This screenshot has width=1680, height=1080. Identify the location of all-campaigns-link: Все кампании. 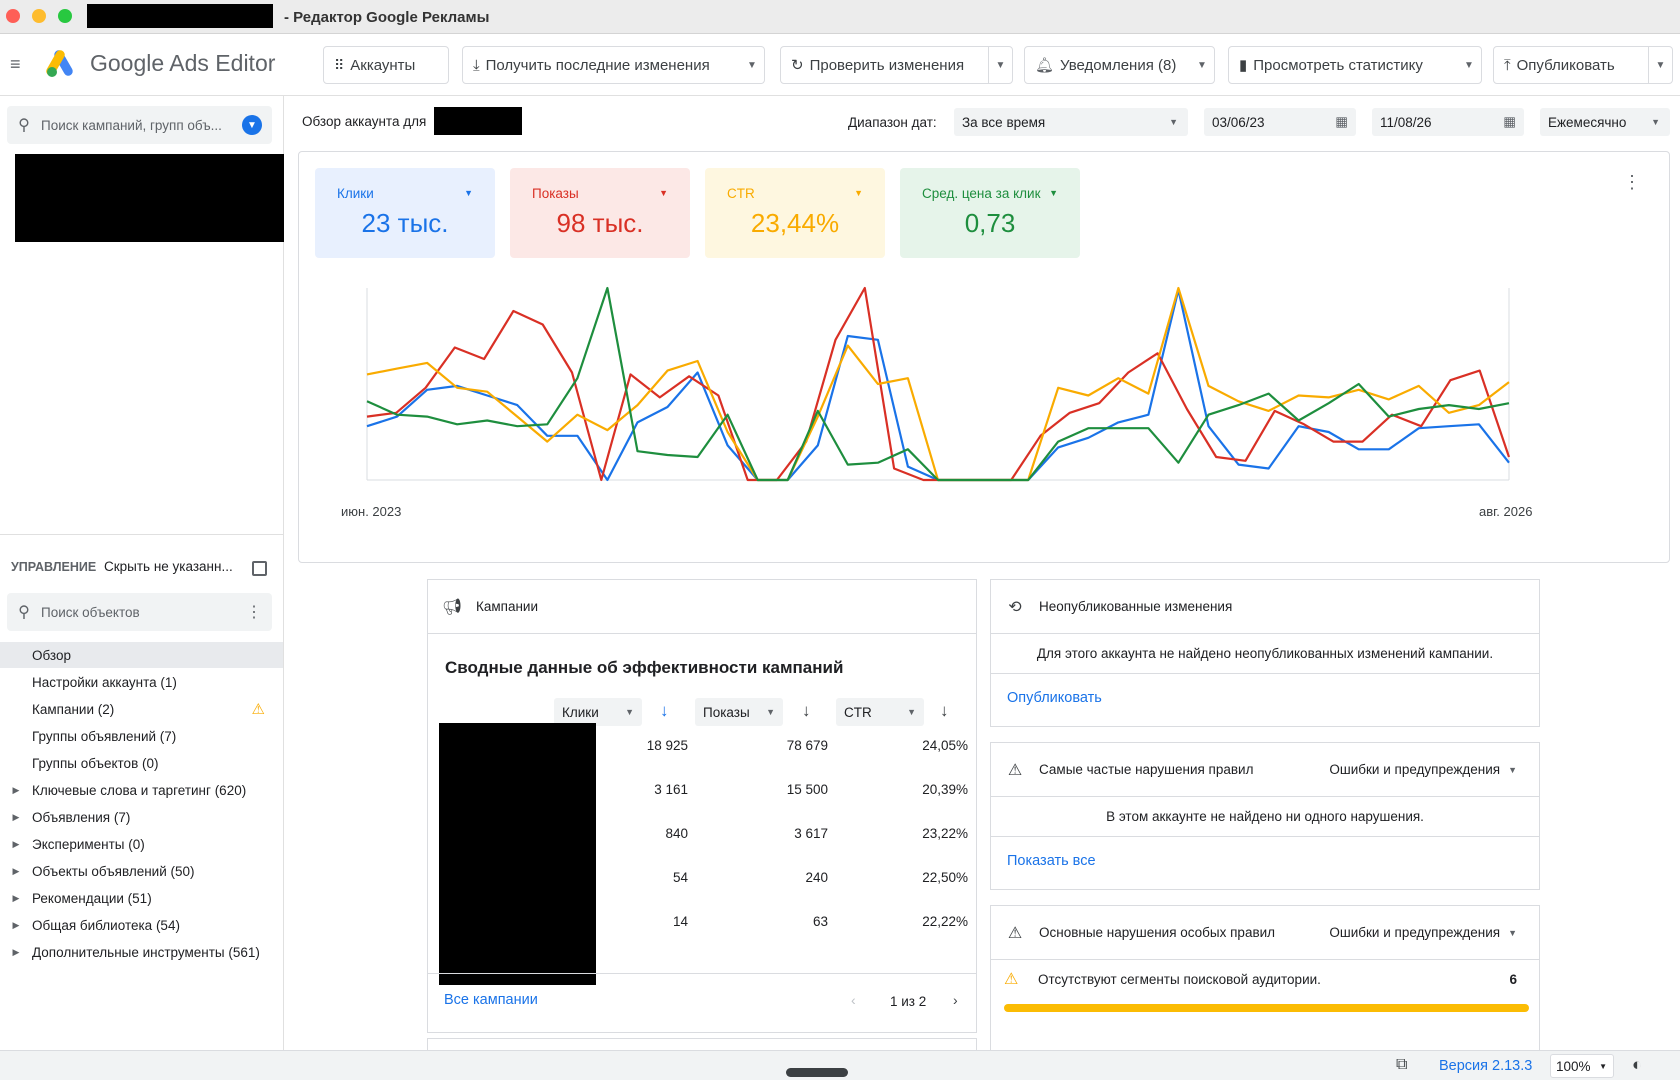
(491, 1000).